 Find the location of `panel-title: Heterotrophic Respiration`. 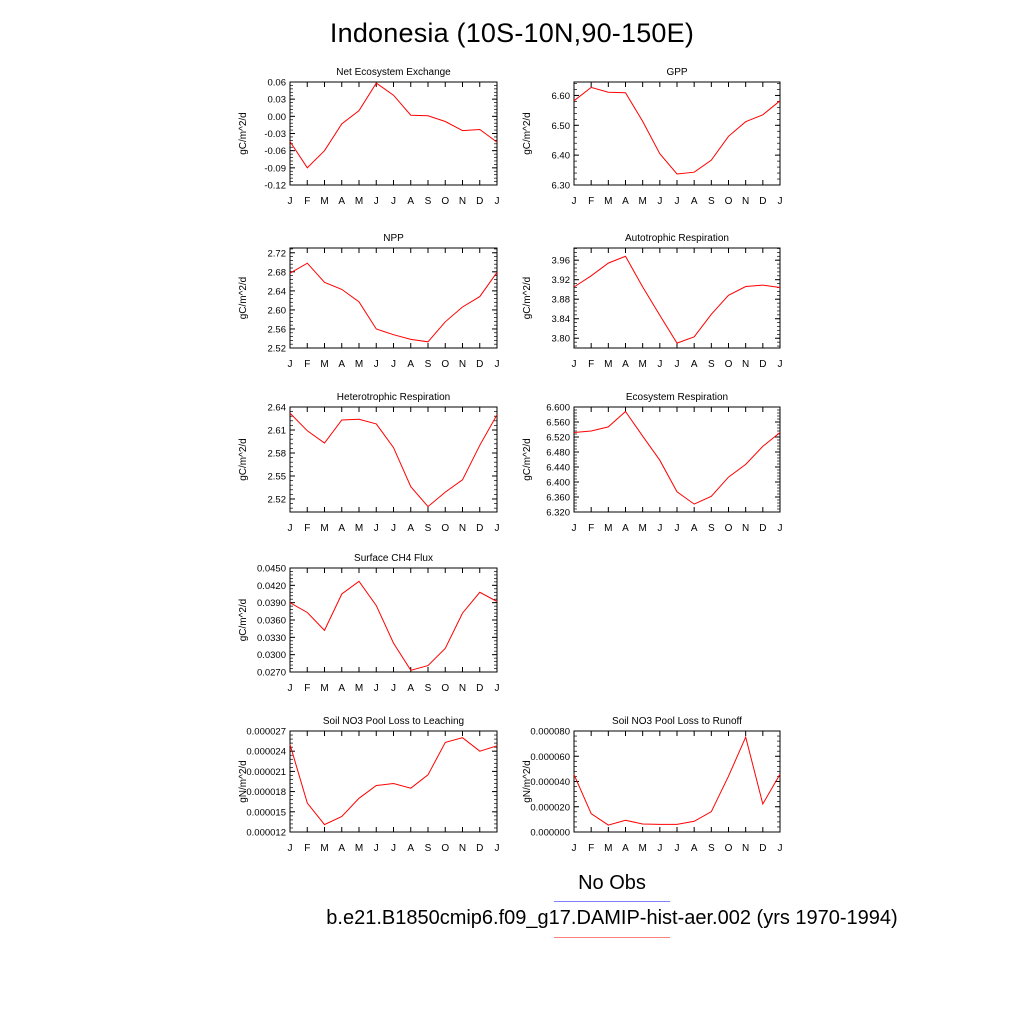

panel-title: Heterotrophic Respiration is located at coordinates (393, 397).